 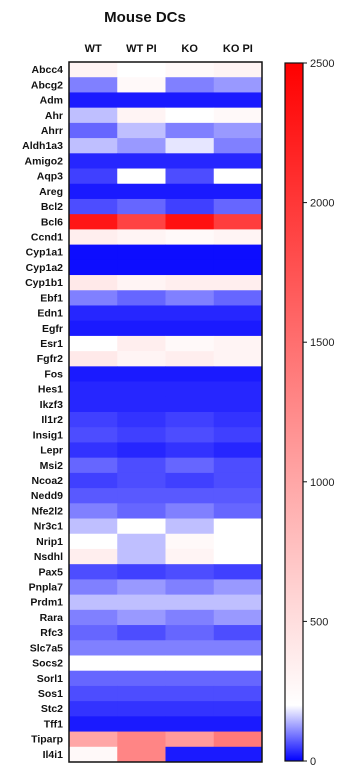 I want to click on column-labels: WT WT PI KO KO PI, so click(x=169, y=49).